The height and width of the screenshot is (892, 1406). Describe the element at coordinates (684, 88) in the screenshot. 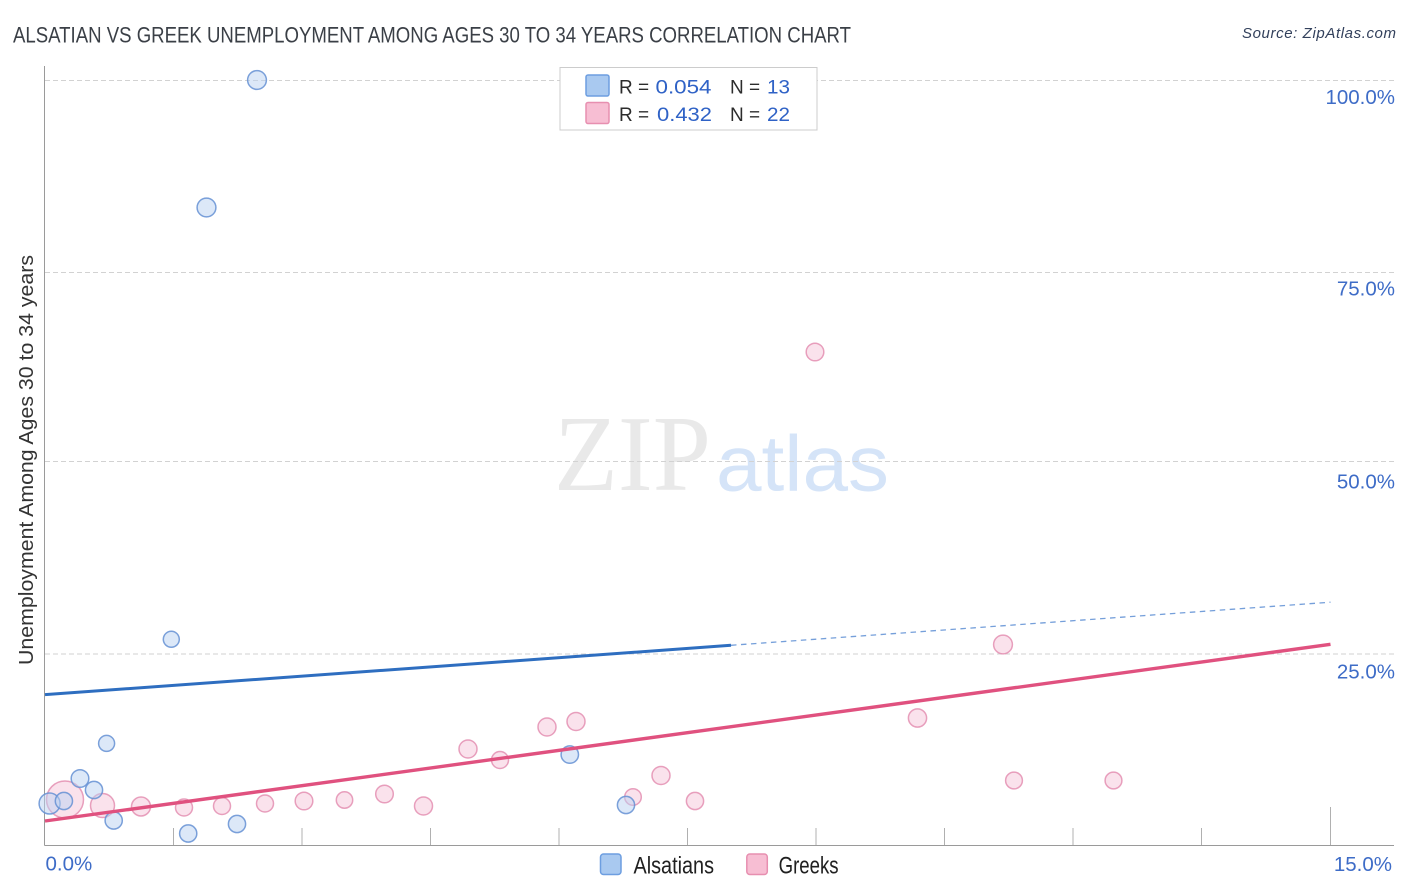

I see `svg-text: 0.054` at that location.